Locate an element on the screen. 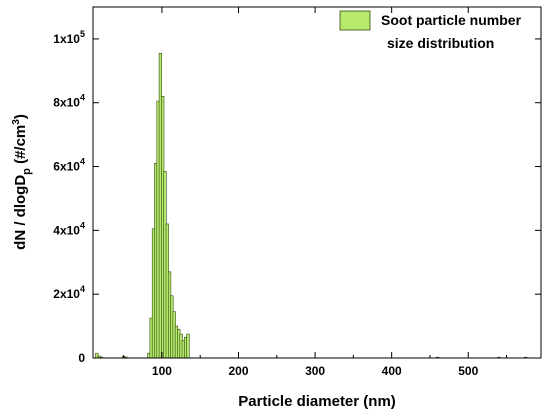  y-tick-label-mantissa: 1x10 is located at coordinates (66, 39).